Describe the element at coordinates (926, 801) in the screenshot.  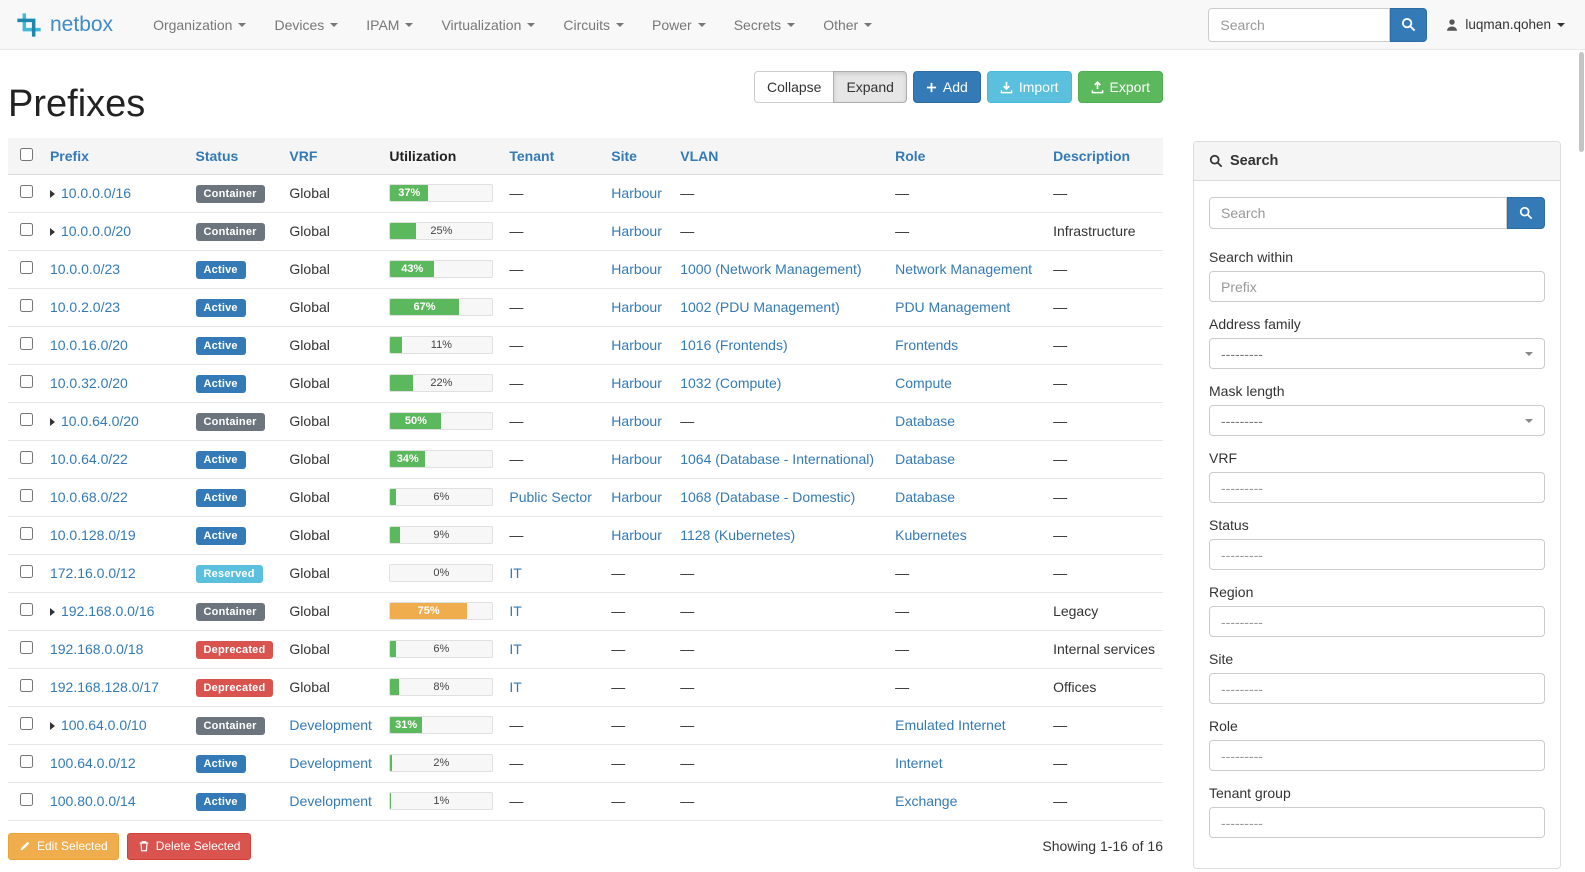
I see `role-link: Exchange` at that location.